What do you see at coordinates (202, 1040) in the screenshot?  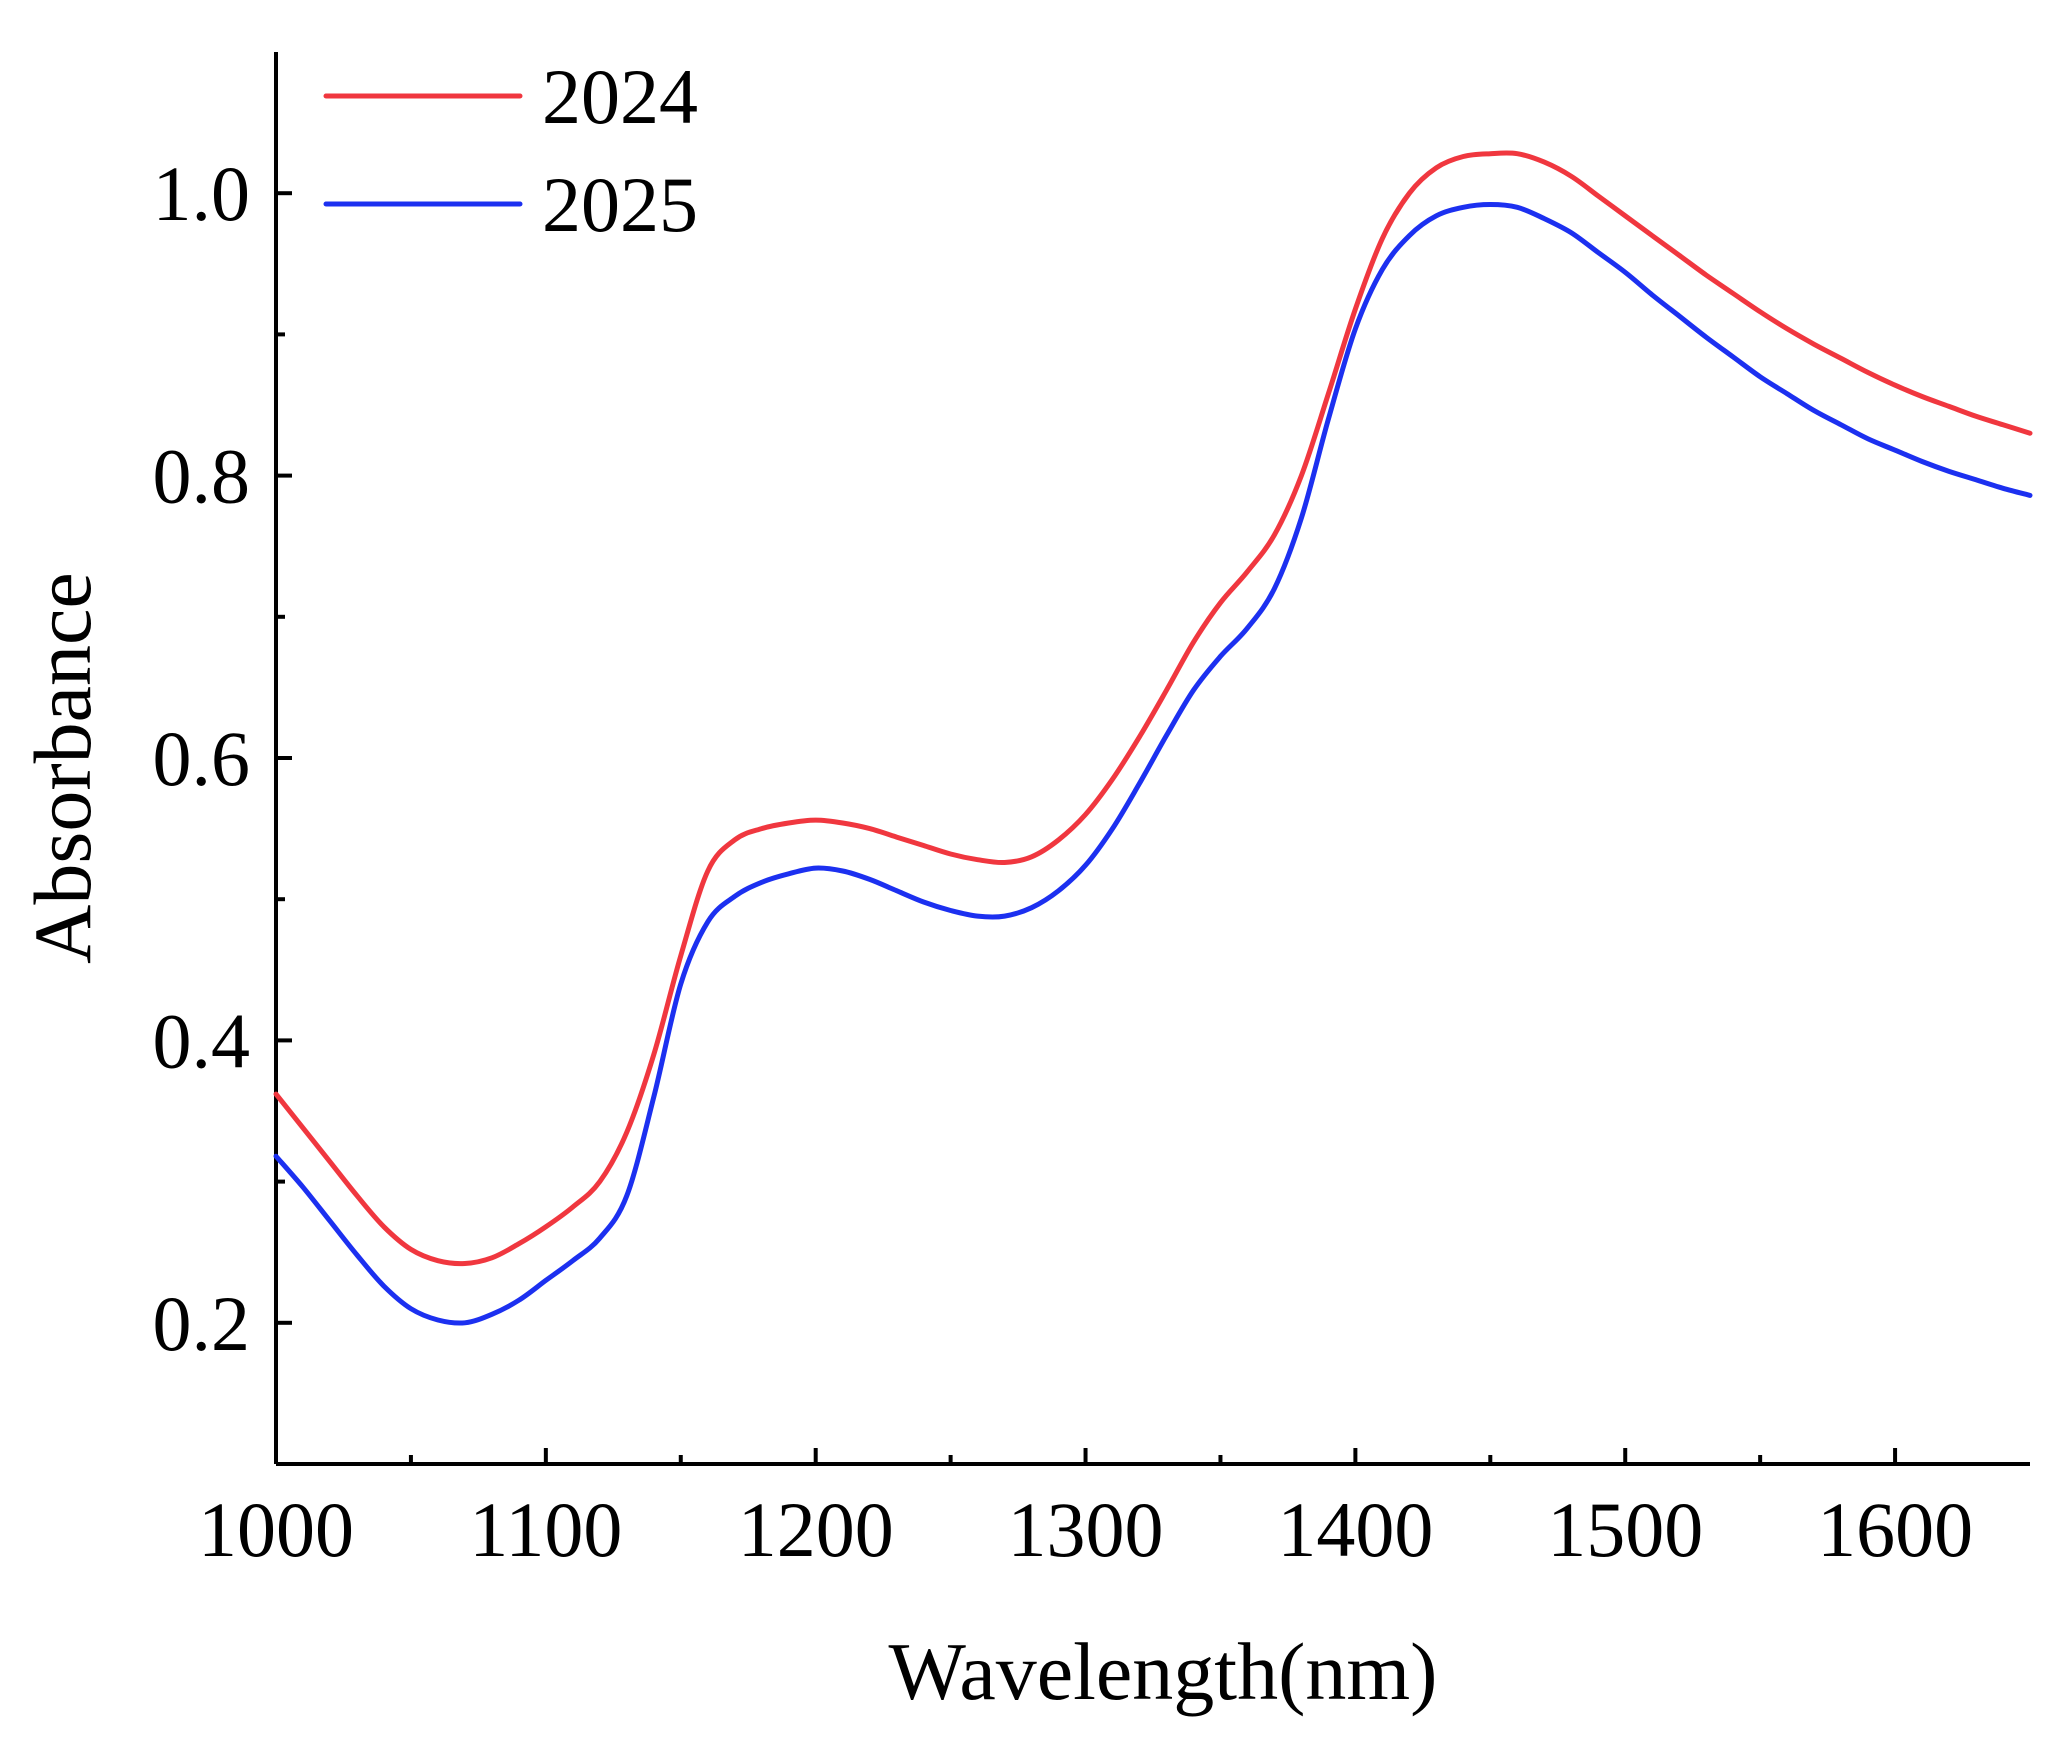 I see `y-tick-label: 0.4` at bounding box center [202, 1040].